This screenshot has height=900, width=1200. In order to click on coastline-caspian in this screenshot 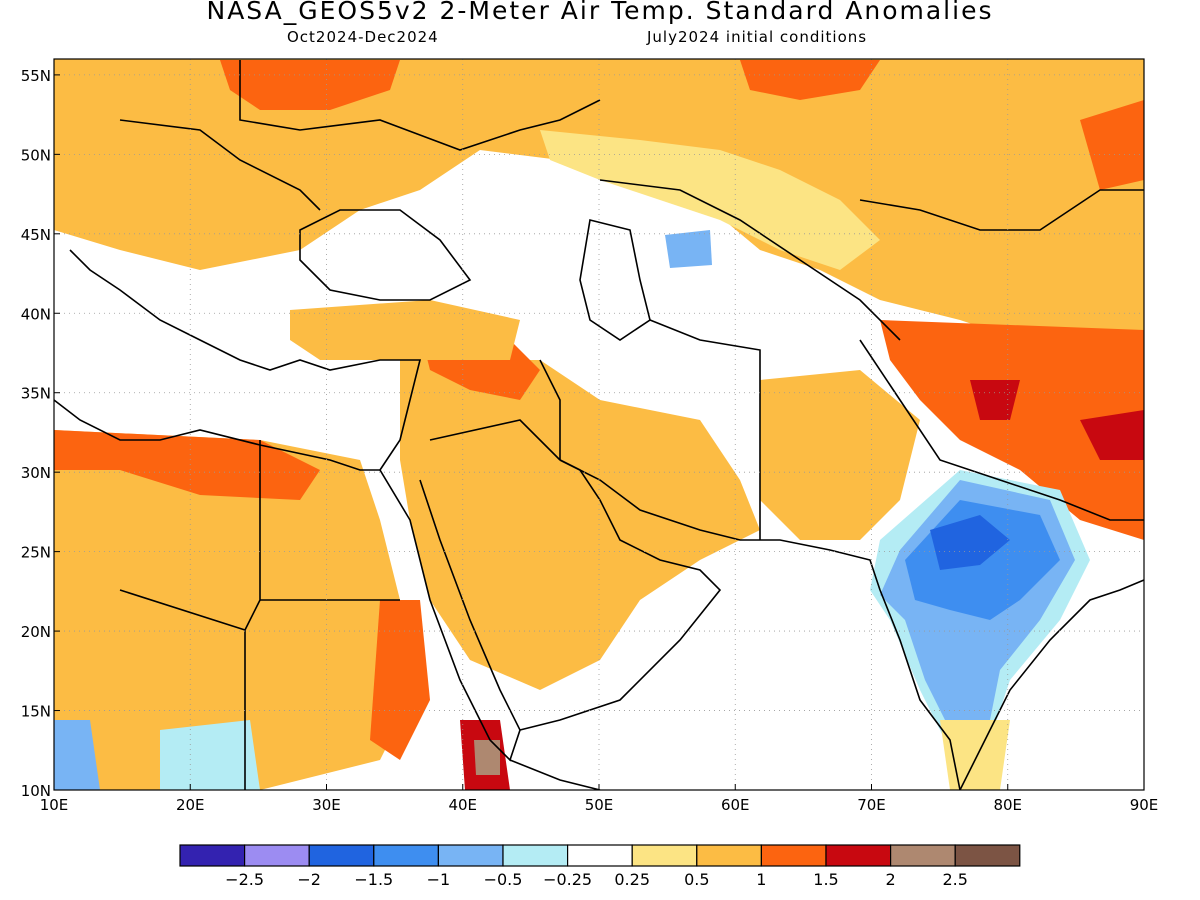, I will do `click(615, 280)`.